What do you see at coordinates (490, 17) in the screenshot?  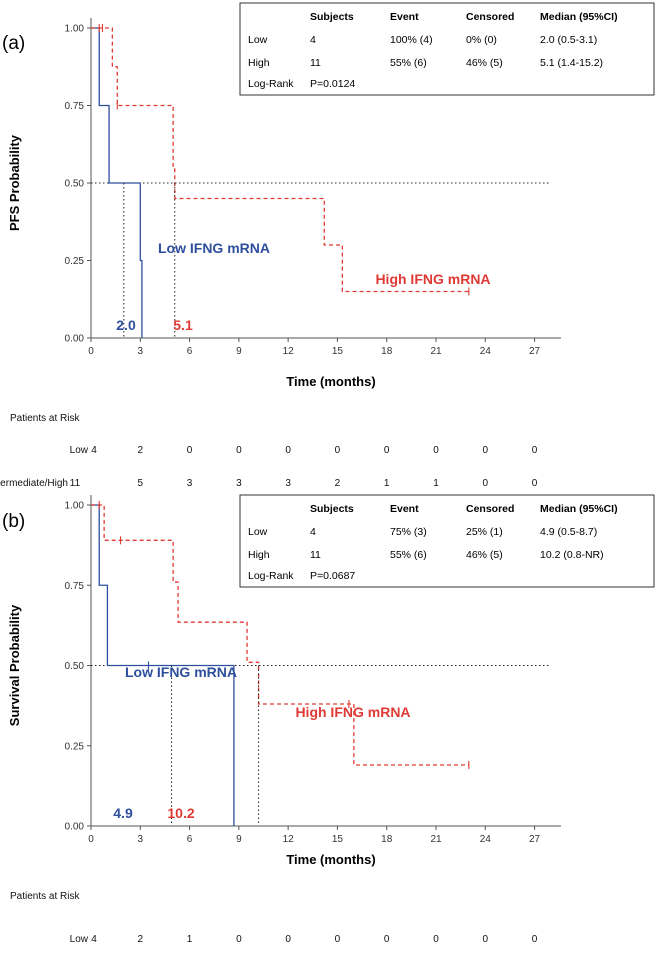 I see `legend-header: Censored` at bounding box center [490, 17].